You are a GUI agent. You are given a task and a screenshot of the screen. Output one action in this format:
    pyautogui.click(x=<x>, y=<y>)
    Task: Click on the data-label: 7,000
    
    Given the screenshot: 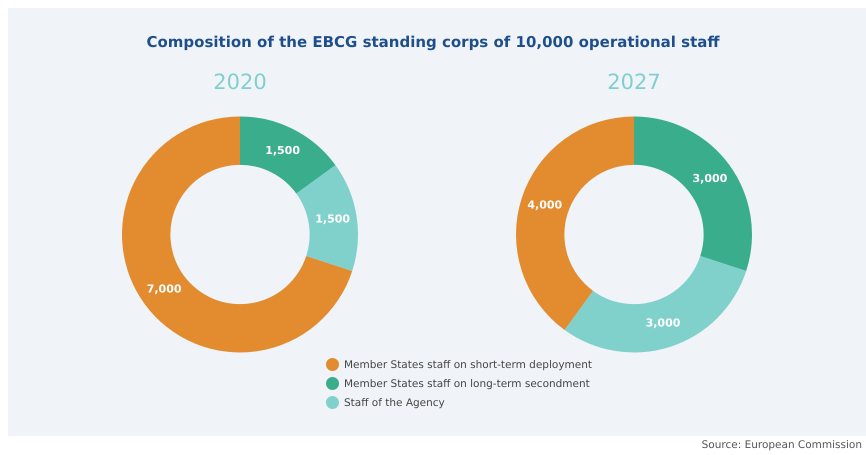 What is the action you would take?
    pyautogui.click(x=164, y=289)
    